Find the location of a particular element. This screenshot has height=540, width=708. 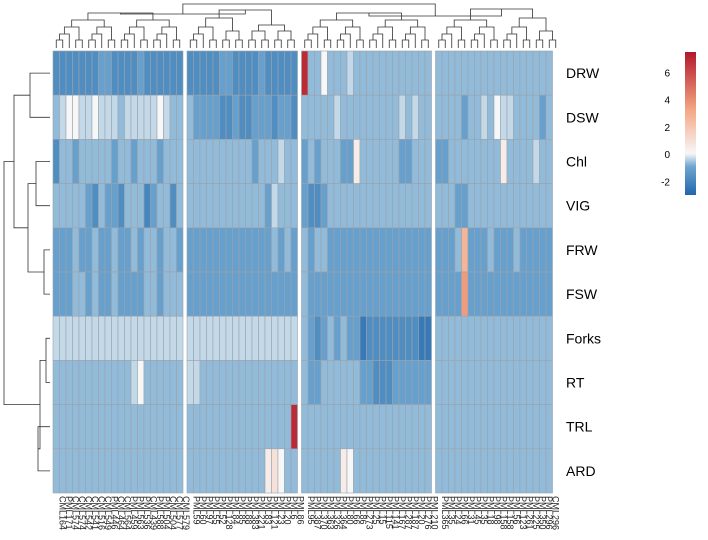

column-label: PML536 is located at coordinates (147, 513).